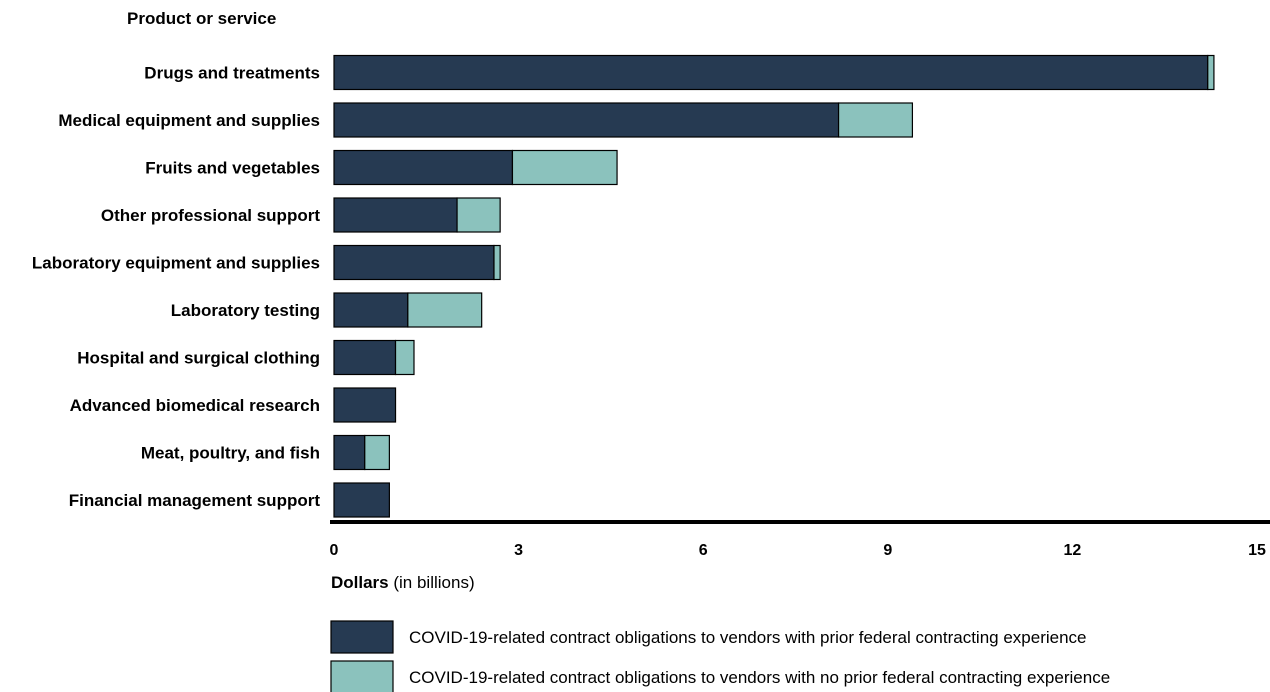 The width and height of the screenshot is (1270, 692). I want to click on x-tick-label-15: 15, so click(1257, 550).